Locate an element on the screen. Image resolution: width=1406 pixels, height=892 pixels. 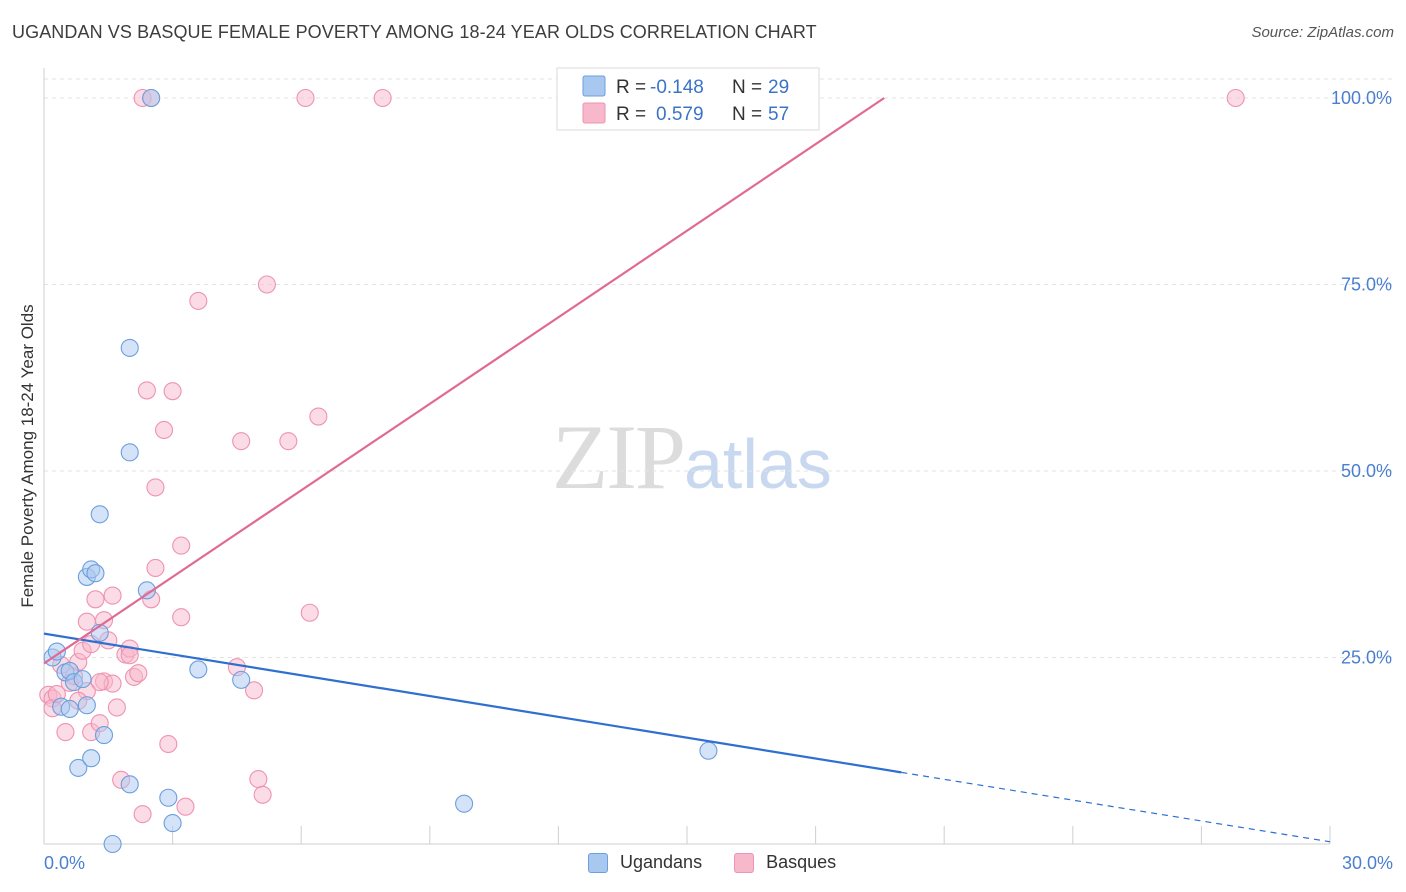
bottom-legend-item-basques: Basques is located at coordinates (785, 862).